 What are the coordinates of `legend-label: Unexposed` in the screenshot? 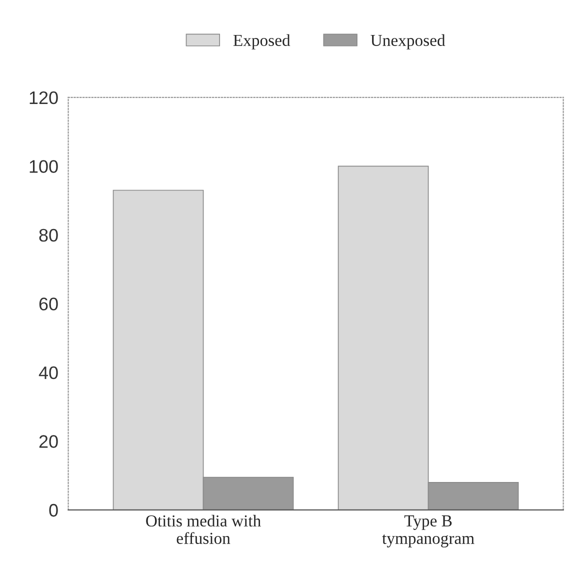 It's located at (408, 42).